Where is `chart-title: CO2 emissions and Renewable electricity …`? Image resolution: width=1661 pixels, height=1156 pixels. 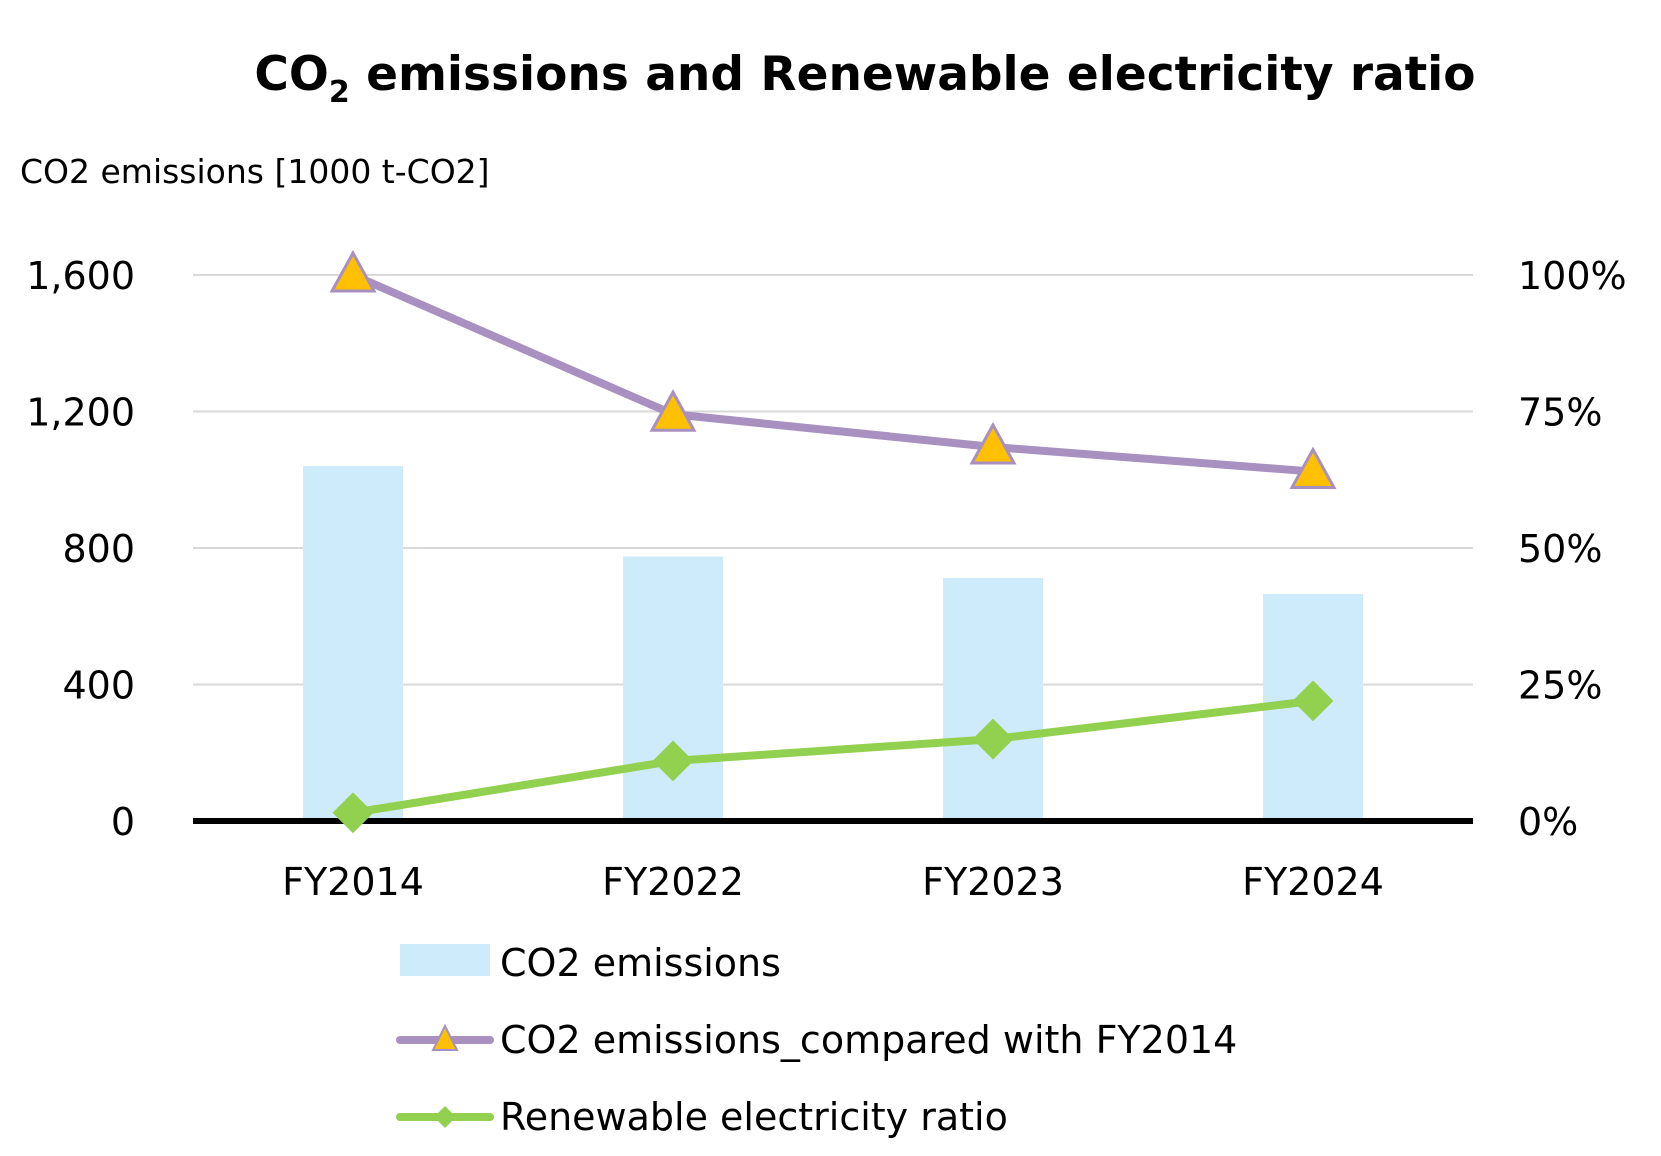
chart-title: CO2 emissions and Renewable electricity … is located at coordinates (864, 78).